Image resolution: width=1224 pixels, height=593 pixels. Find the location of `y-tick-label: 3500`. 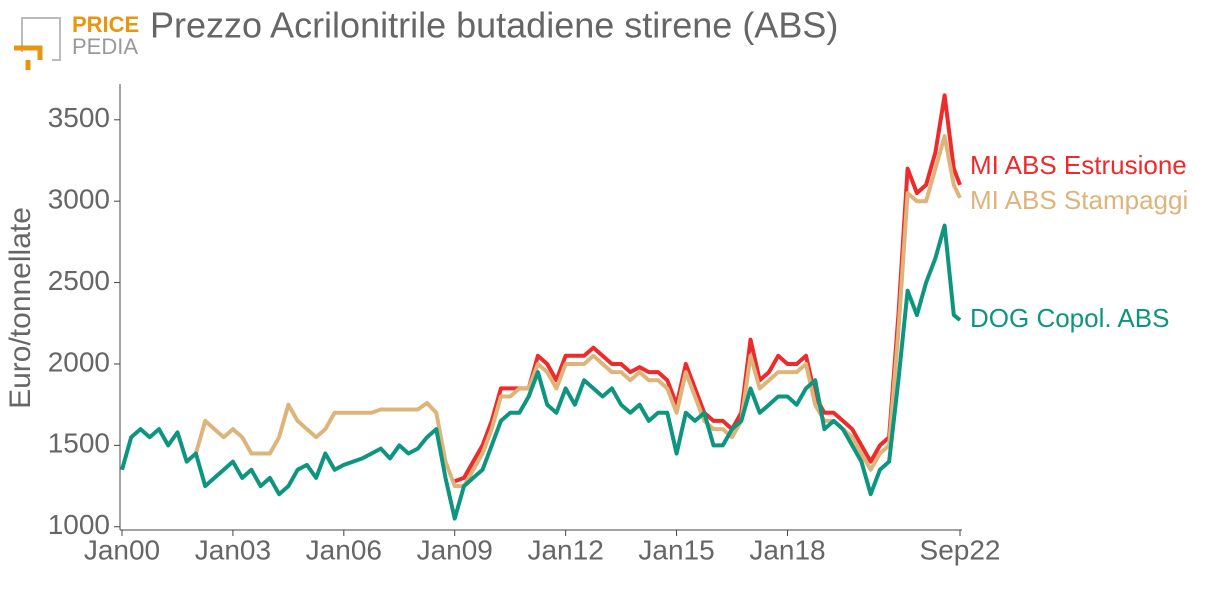

y-tick-label: 3500 is located at coordinates (79, 117).